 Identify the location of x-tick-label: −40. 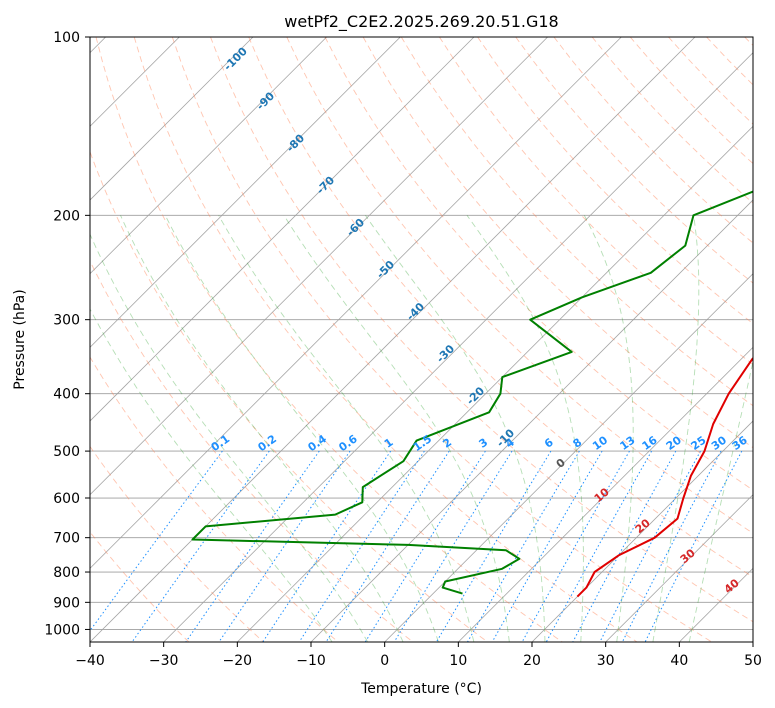
(90, 661).